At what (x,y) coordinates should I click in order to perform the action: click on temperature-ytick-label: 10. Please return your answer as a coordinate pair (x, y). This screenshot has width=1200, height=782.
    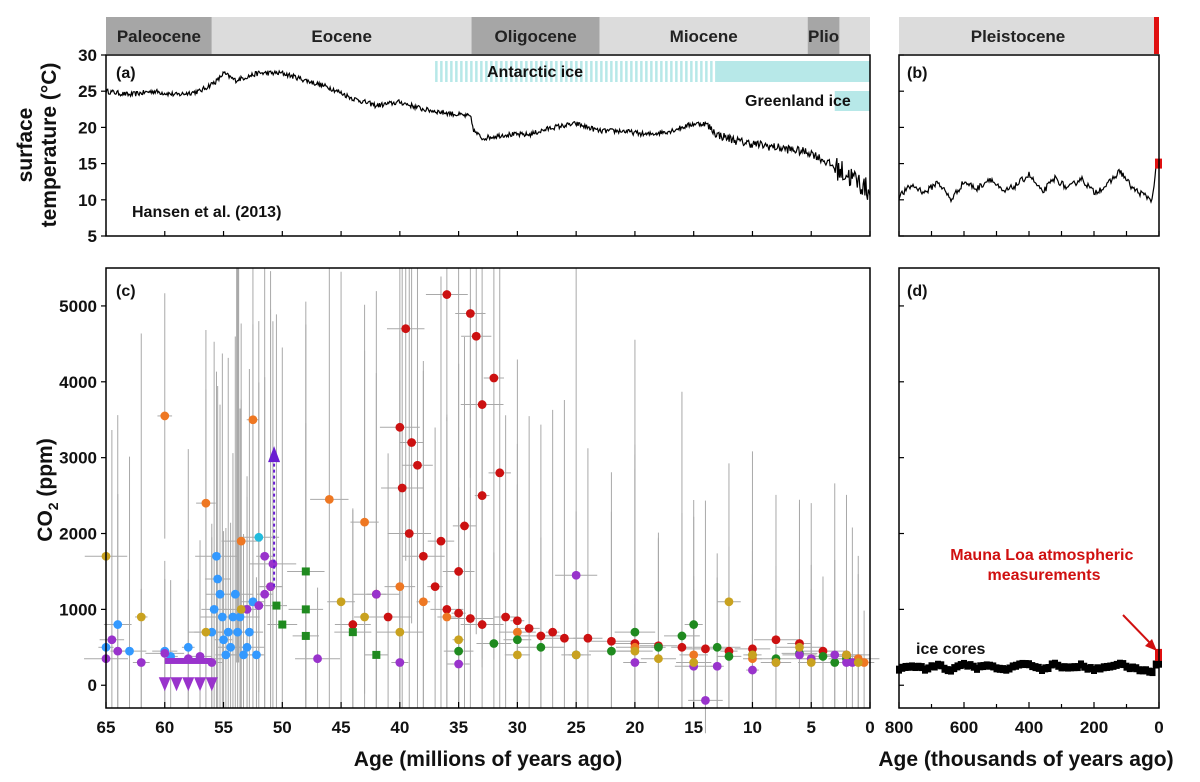
    Looking at the image, I should click on (87, 200).